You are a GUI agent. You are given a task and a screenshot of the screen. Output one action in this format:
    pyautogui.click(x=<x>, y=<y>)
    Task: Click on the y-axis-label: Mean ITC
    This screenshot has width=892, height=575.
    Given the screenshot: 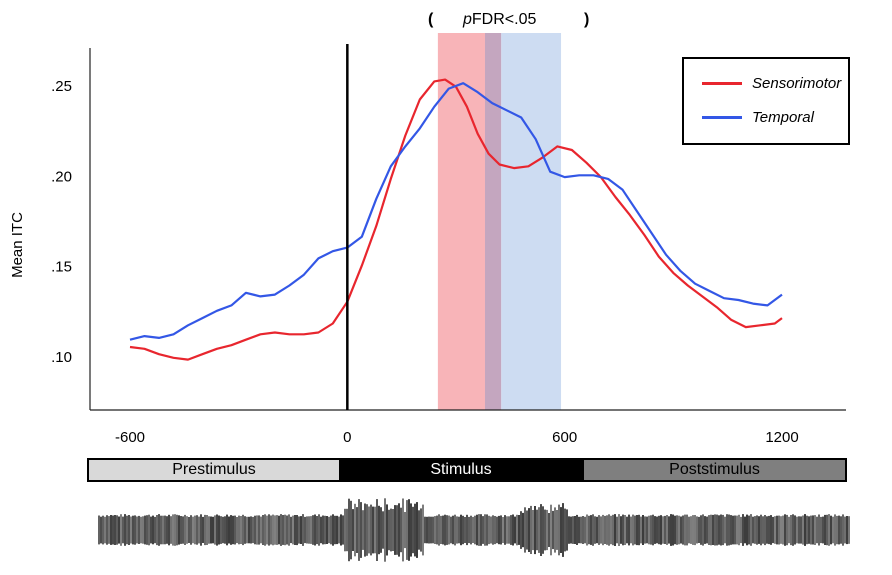 What is the action you would take?
    pyautogui.click(x=17, y=245)
    